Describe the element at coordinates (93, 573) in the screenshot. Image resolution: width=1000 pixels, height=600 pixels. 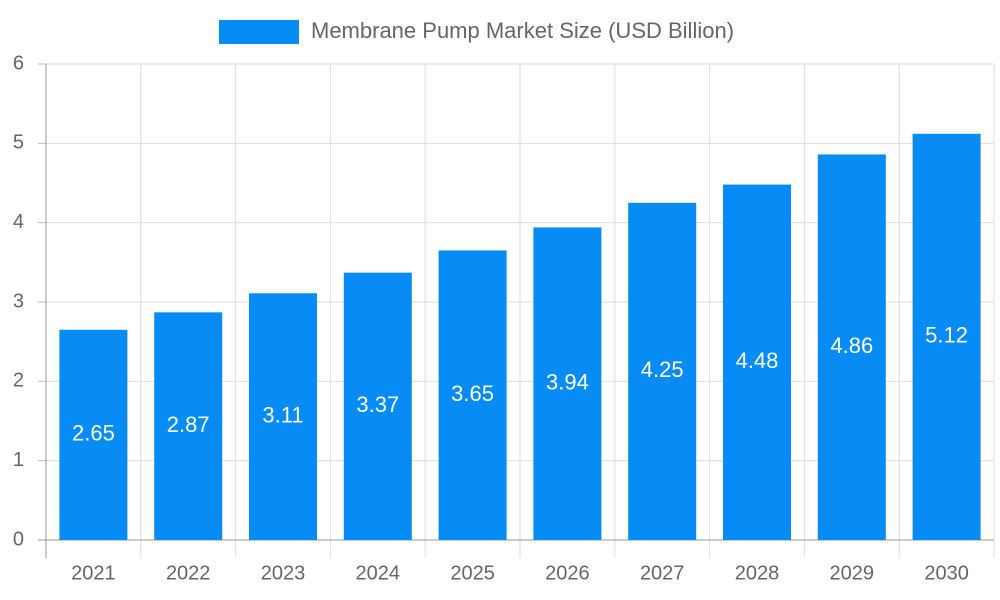
I see `x-tick-label: 2021` at that location.